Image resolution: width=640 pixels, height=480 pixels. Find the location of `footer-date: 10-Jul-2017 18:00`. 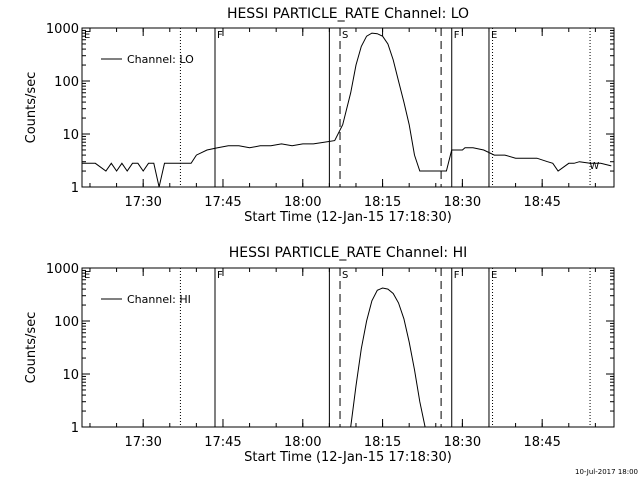

footer-date: 10-Jul-2017 18:00 is located at coordinates (606, 472).